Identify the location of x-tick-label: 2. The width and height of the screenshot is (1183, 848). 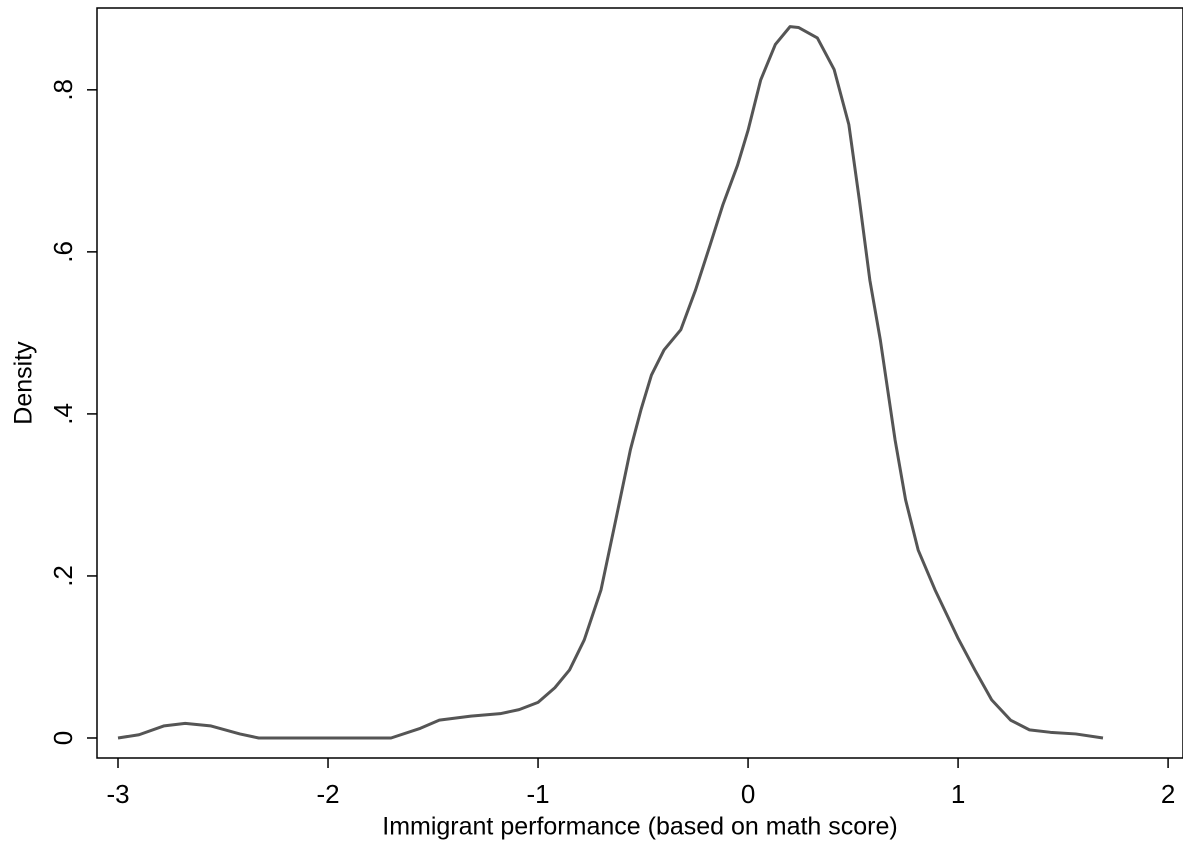
(1168, 794).